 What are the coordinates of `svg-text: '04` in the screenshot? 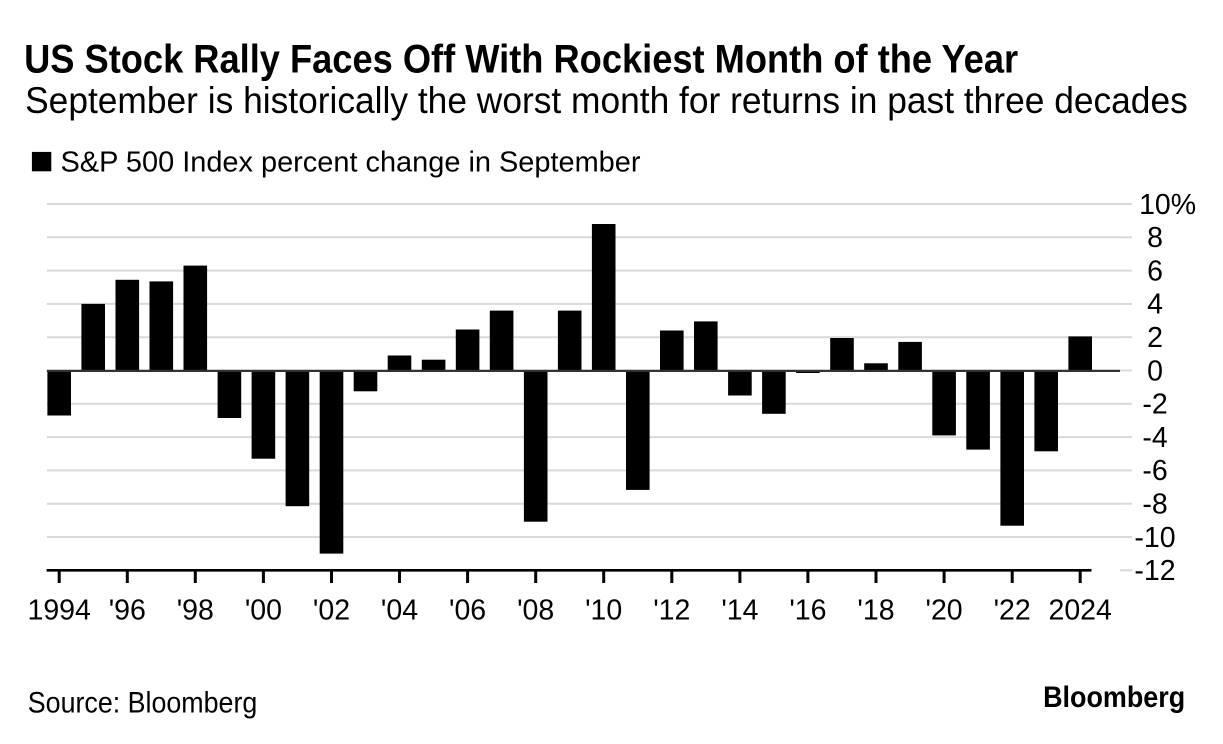 It's located at (399, 610).